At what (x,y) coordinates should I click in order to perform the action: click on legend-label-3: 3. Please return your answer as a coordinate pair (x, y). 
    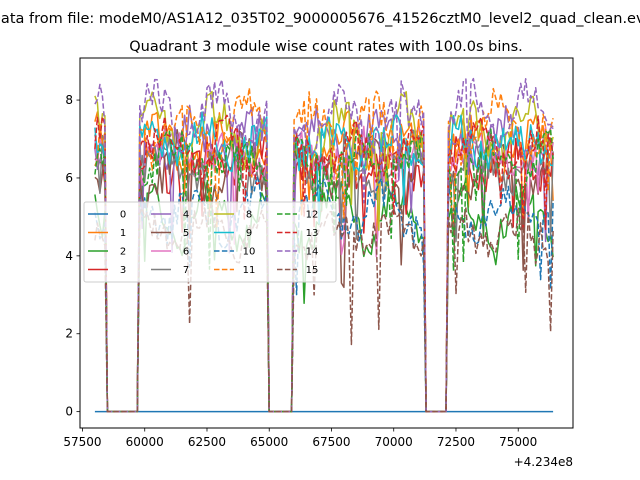
    Looking at the image, I should click on (123, 270).